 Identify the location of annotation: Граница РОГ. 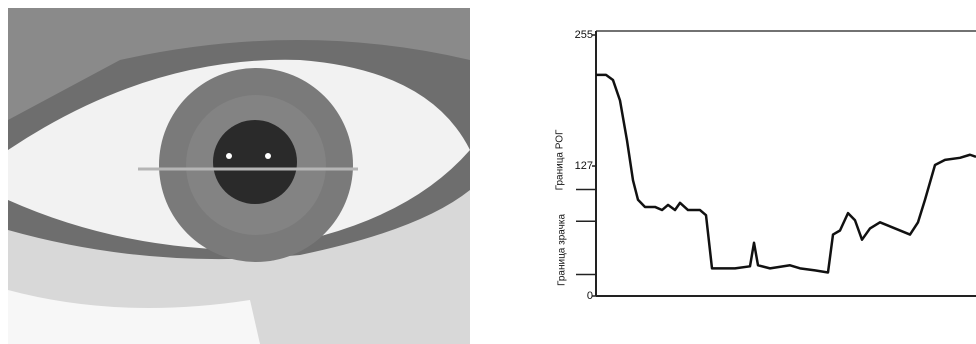
(560, 159).